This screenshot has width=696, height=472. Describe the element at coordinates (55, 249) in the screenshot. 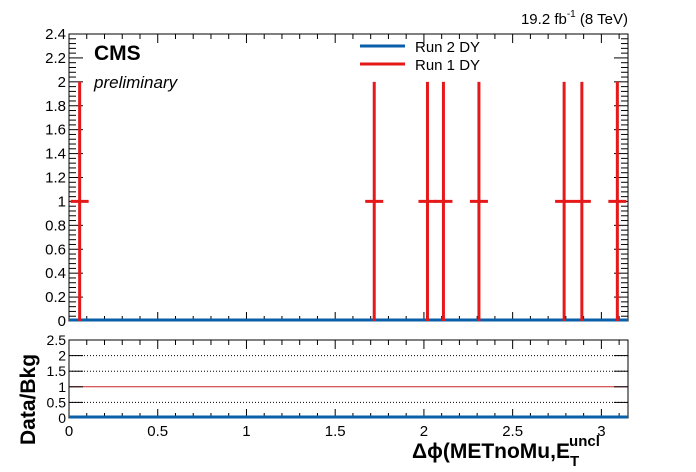

I see `main-y-tick-label: 0.6` at that location.